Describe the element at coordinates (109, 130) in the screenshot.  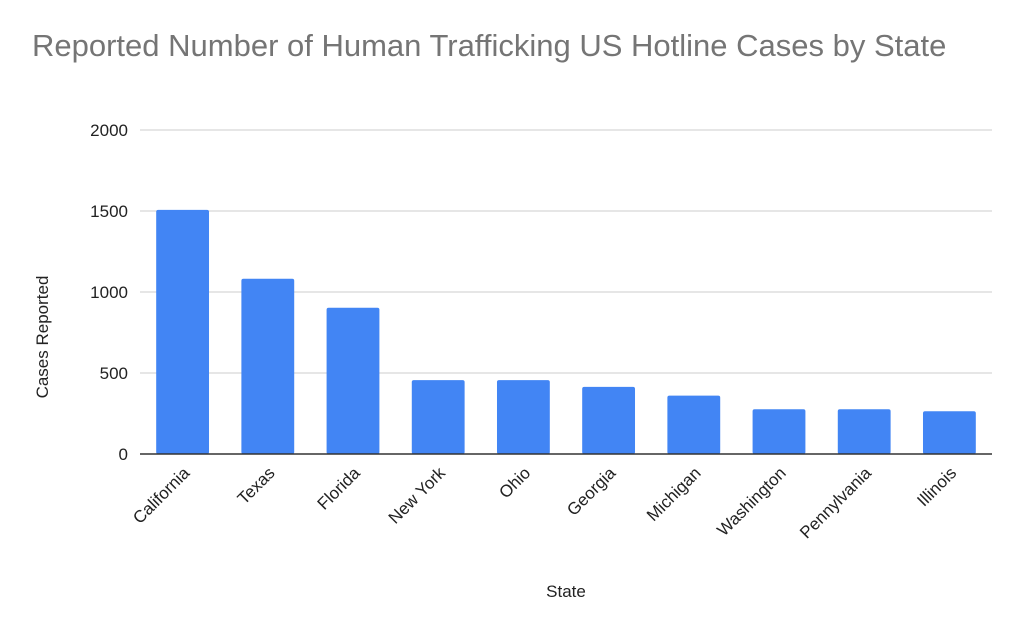
I see `y-tick-label: 2000` at that location.